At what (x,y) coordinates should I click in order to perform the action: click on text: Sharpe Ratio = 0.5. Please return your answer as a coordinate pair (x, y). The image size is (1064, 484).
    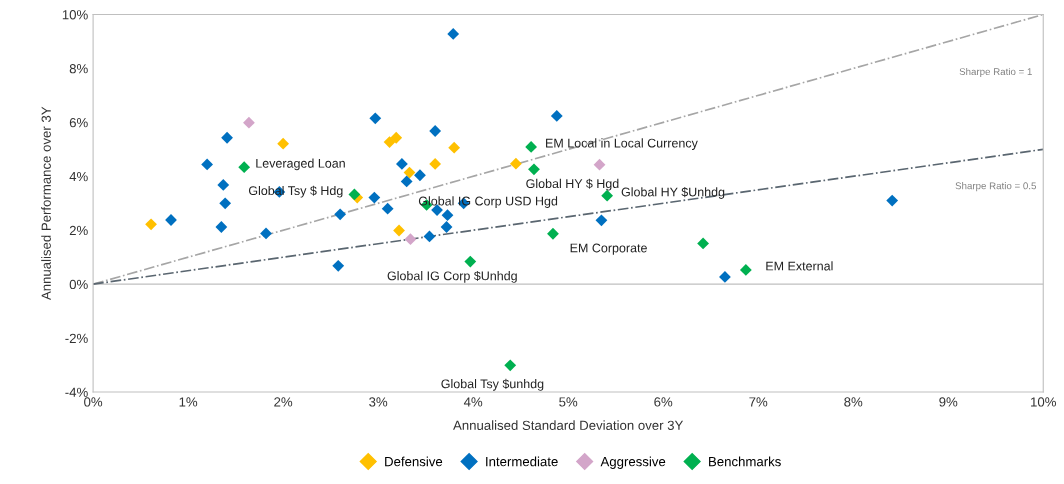
    Looking at the image, I should click on (996, 187).